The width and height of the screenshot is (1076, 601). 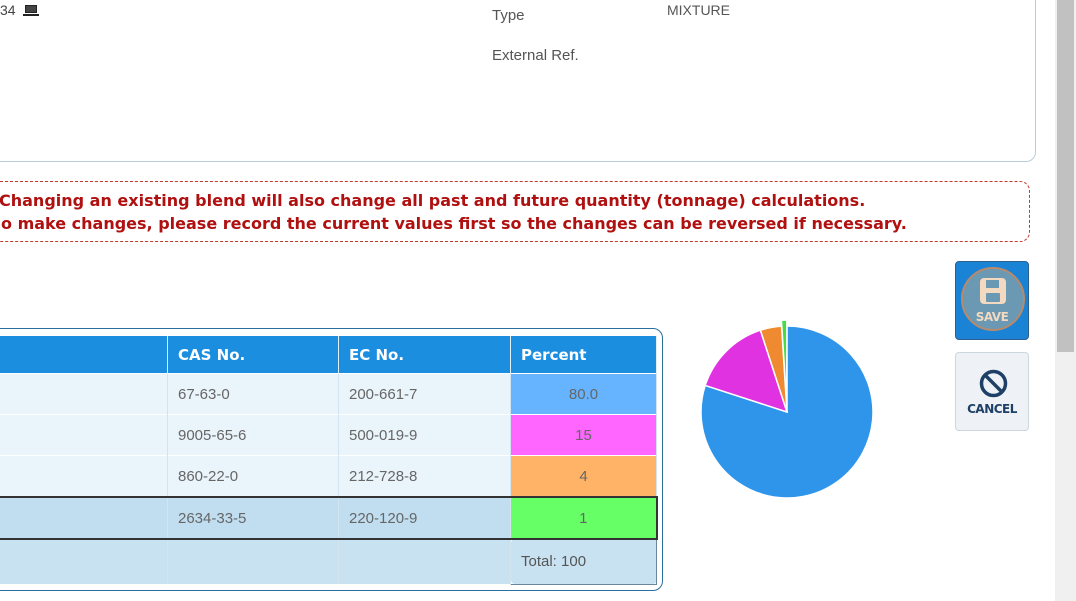 What do you see at coordinates (20, 10) in the screenshot?
I see `record-id: 34` at bounding box center [20, 10].